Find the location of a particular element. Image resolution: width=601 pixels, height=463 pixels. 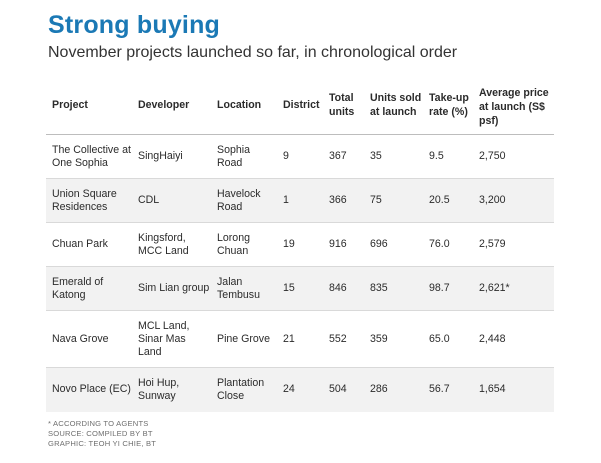

cell-take-up: 65.0 is located at coordinates (448, 339).